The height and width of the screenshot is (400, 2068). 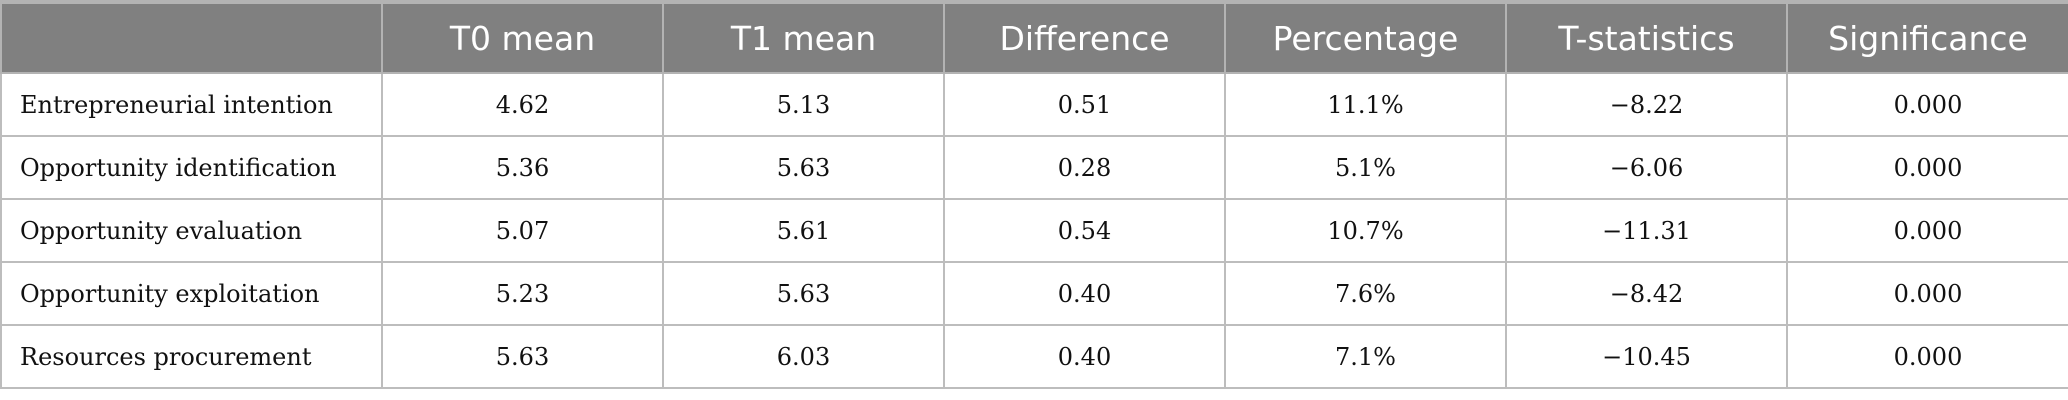 I want to click on cell-t0-mean: 5.36, so click(x=522, y=167).